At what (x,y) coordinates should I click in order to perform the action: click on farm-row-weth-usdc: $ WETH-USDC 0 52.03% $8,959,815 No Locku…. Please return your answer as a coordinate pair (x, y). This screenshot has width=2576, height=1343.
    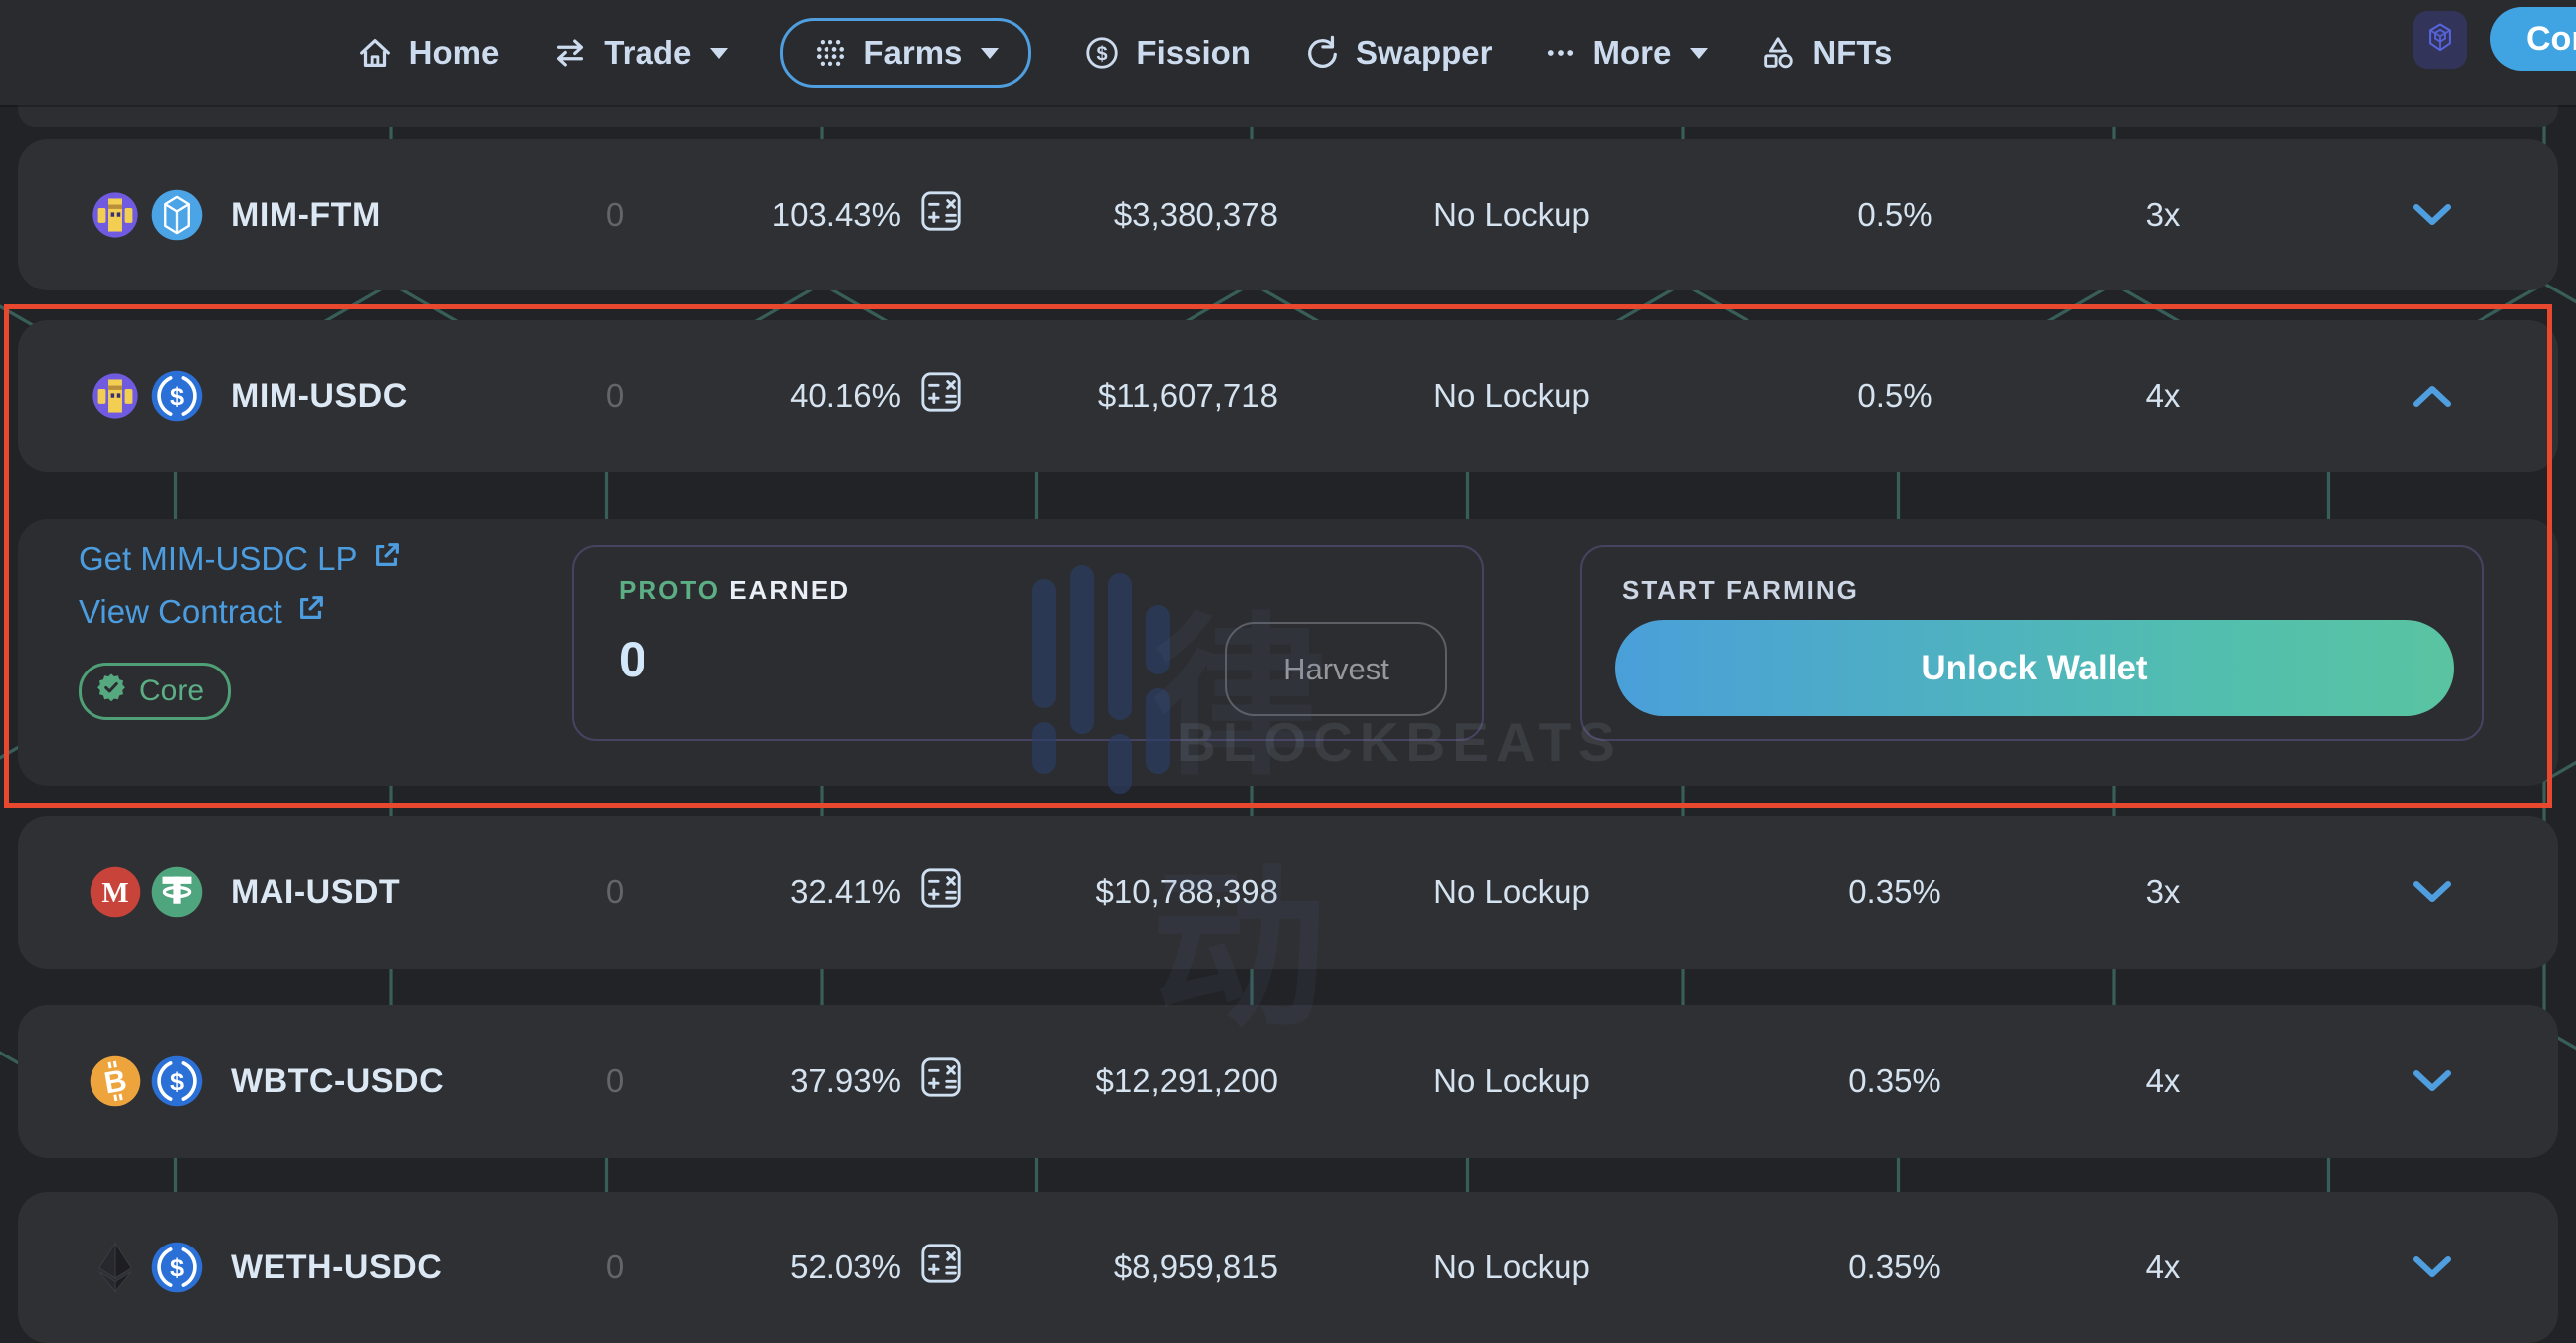
    Looking at the image, I should click on (1288, 1267).